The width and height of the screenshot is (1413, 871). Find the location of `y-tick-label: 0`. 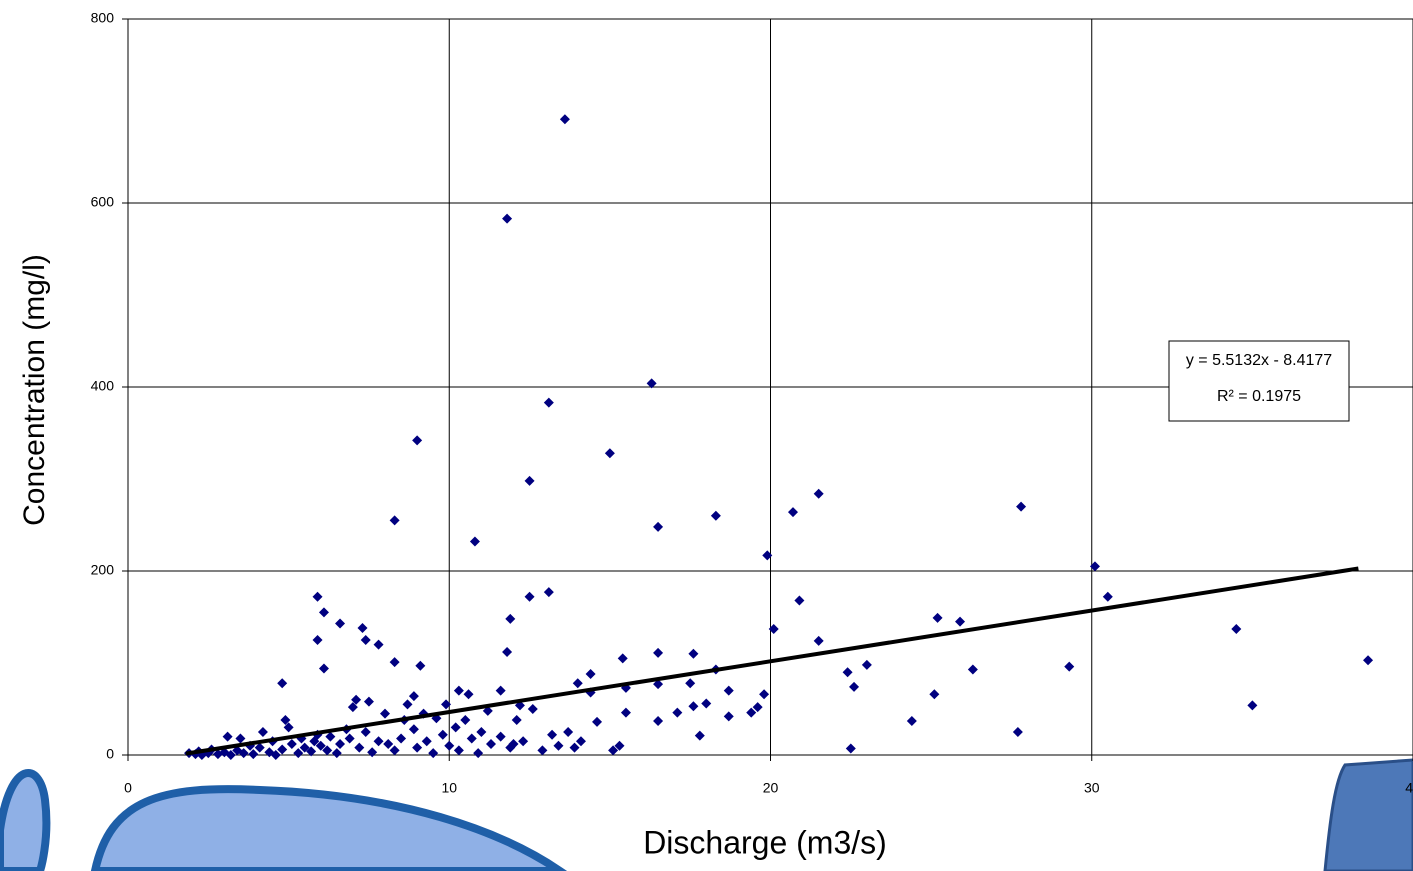

y-tick-label: 0 is located at coordinates (110, 754).